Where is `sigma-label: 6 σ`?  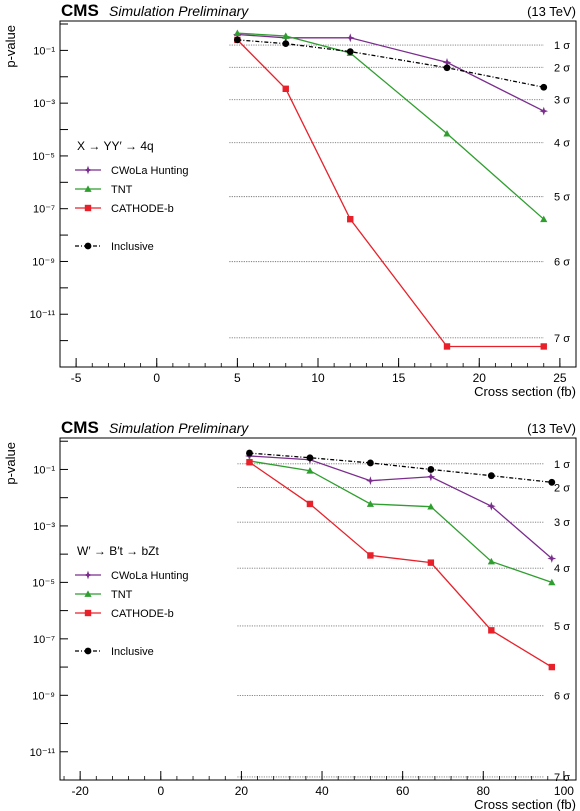
sigma-label: 6 σ is located at coordinates (562, 263).